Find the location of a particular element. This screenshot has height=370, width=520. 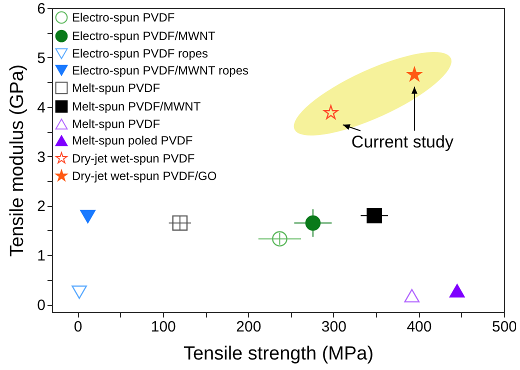

y-tick-label: 6 is located at coordinates (41, 9).